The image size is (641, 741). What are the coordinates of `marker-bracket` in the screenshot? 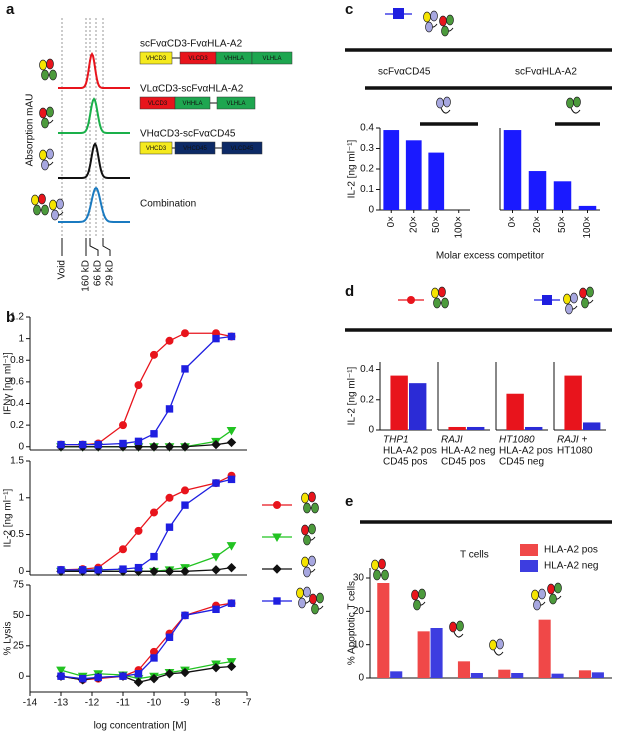 It's located at (94, 247).